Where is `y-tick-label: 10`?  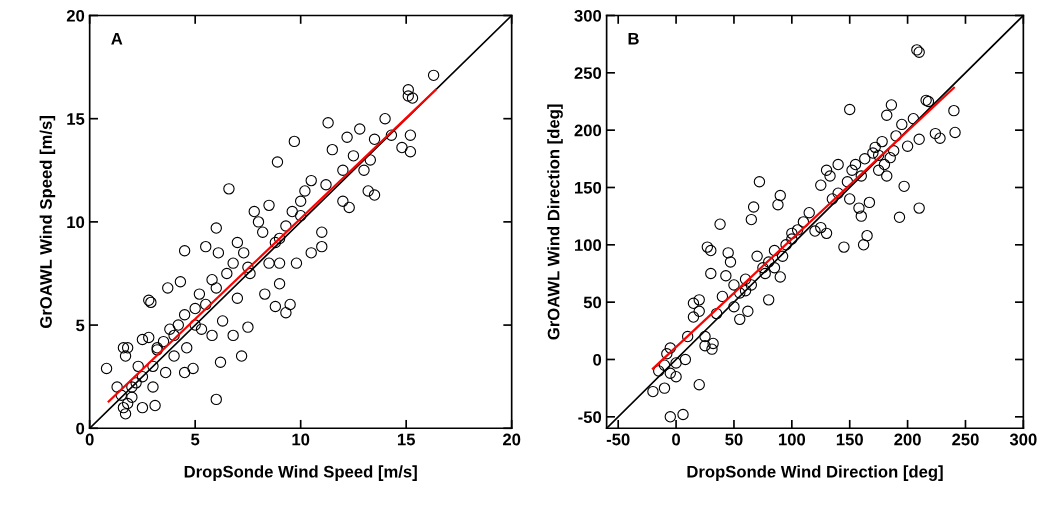
y-tick-label: 10 is located at coordinates (76, 222).